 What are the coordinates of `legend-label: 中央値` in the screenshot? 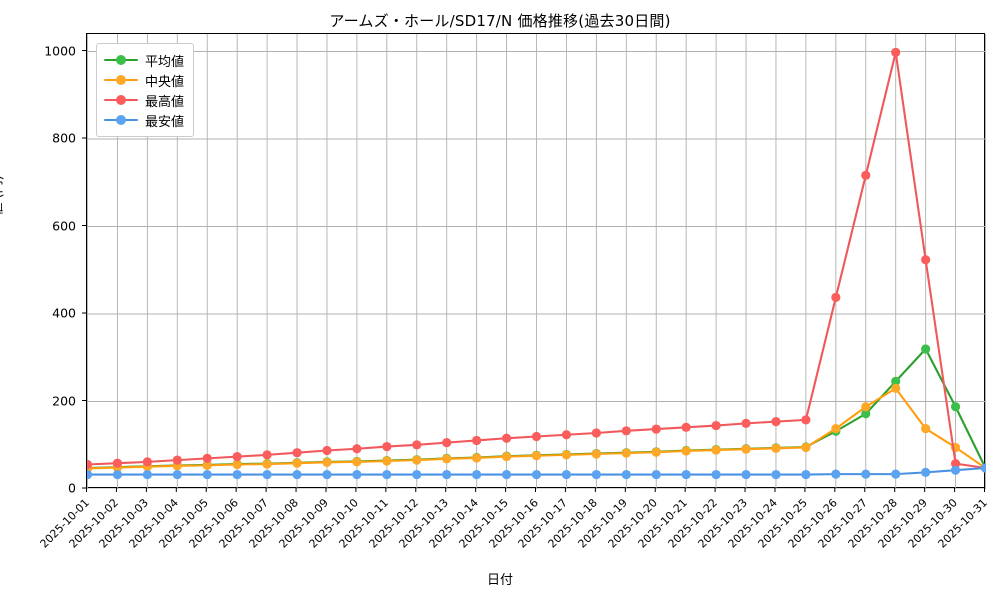 It's located at (165, 82).